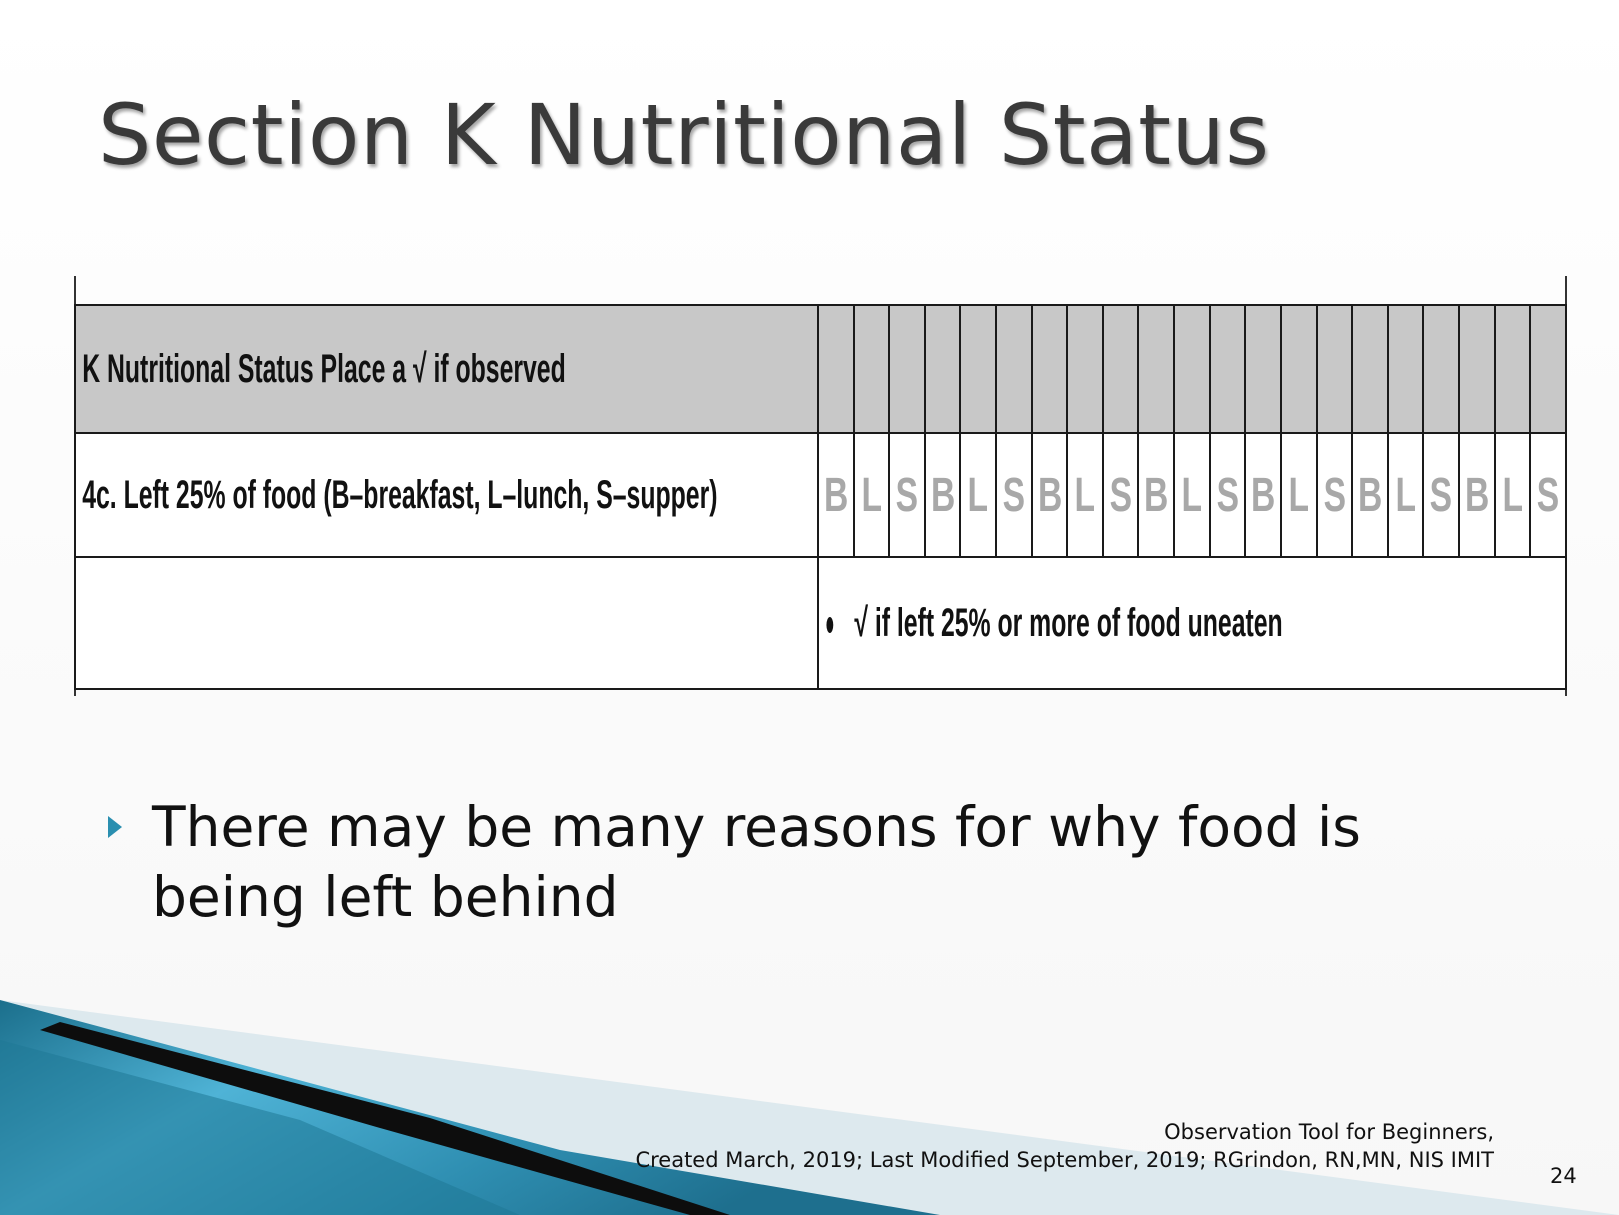  Describe the element at coordinates (1563, 1176) in the screenshot. I see `page-number: 24` at that location.